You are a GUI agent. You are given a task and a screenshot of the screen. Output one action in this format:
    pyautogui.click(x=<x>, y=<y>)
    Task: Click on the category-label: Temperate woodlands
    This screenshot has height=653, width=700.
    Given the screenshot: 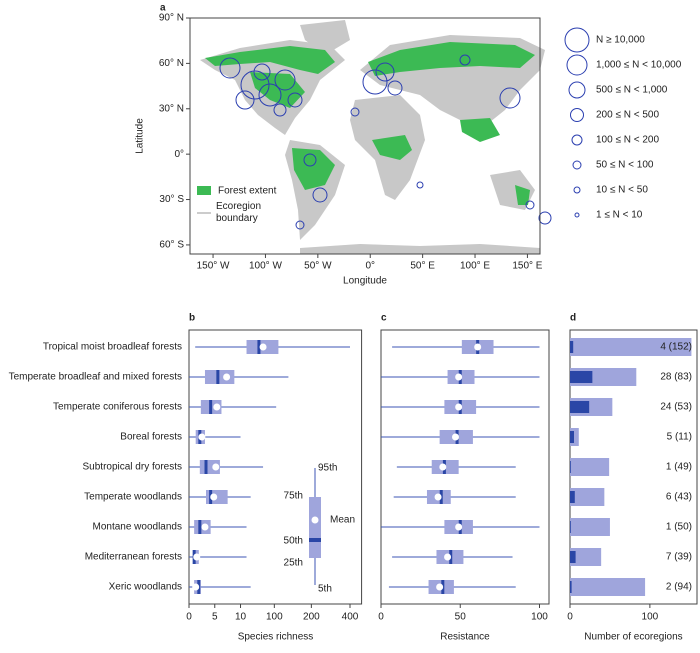 What is the action you would take?
    pyautogui.click(x=133, y=497)
    